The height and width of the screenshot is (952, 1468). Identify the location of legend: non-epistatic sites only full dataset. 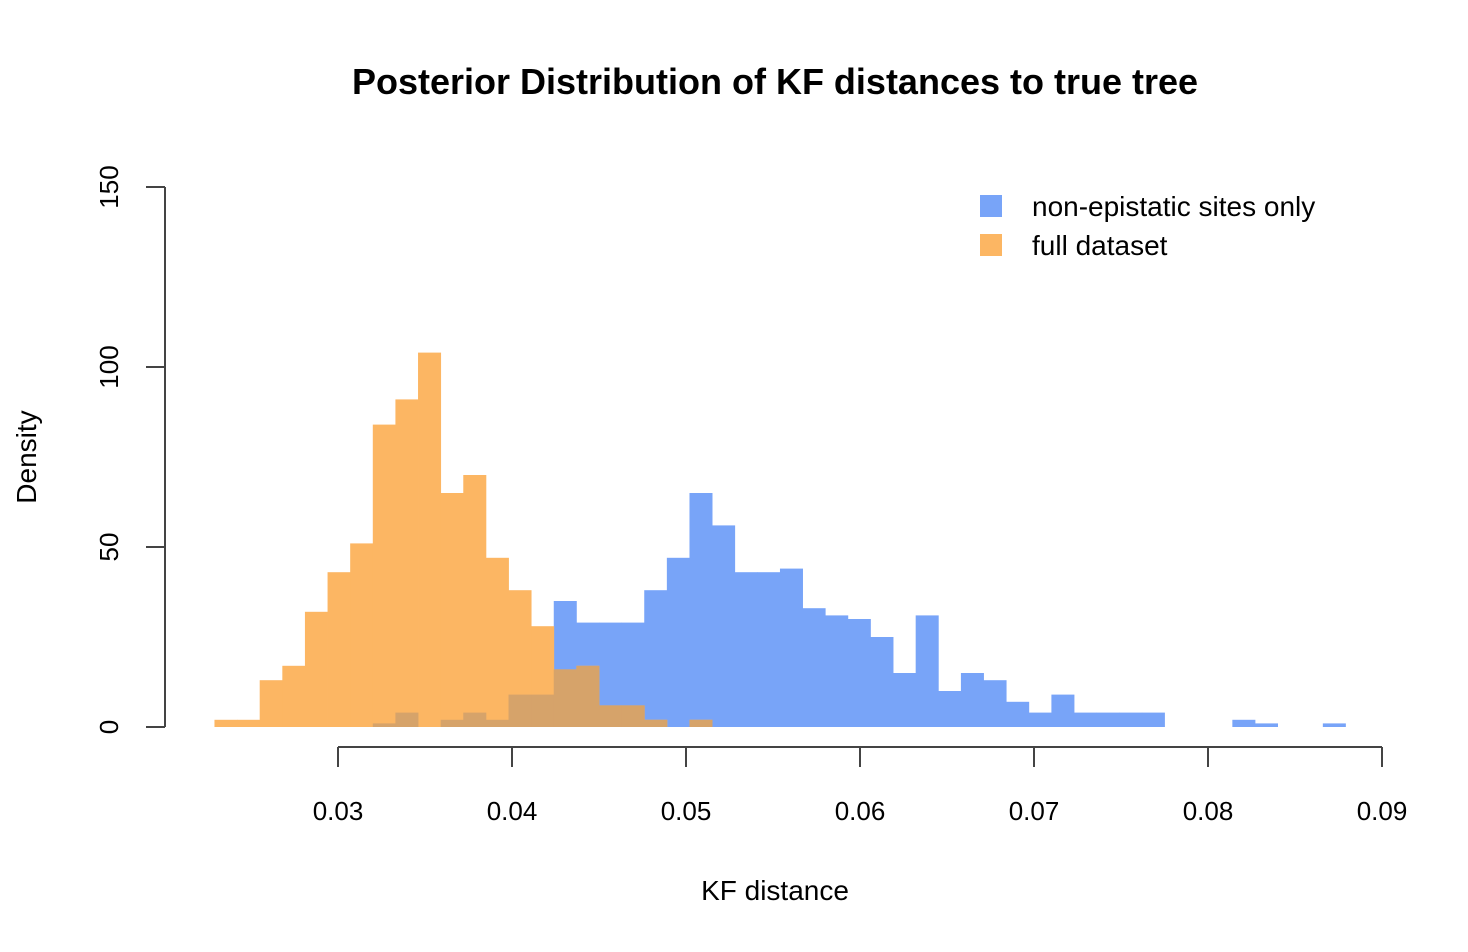
(1147, 226).